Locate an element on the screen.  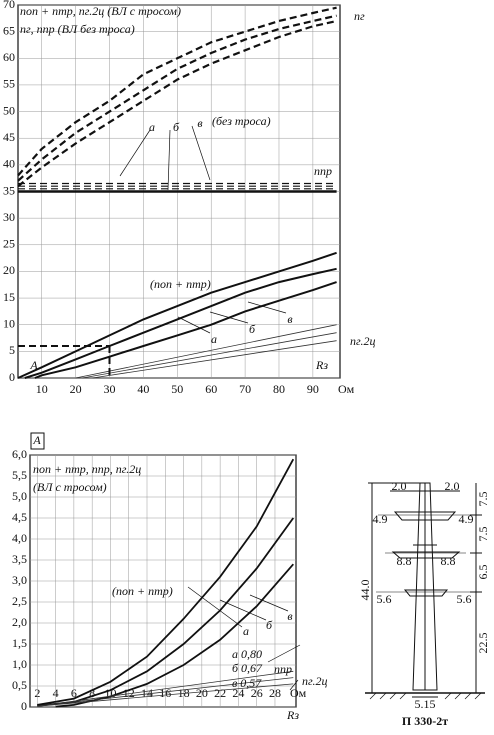
y-tick-label: 5 is located at coordinates (12, 350).